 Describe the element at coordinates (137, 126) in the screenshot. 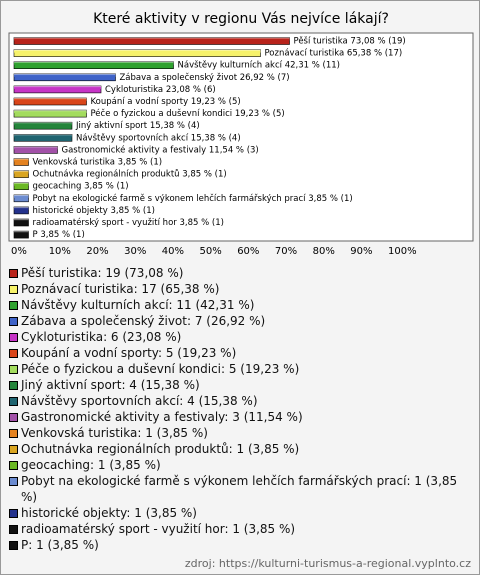

I see `value-label: Jiný aktivní sport 15,38 % (4)` at that location.